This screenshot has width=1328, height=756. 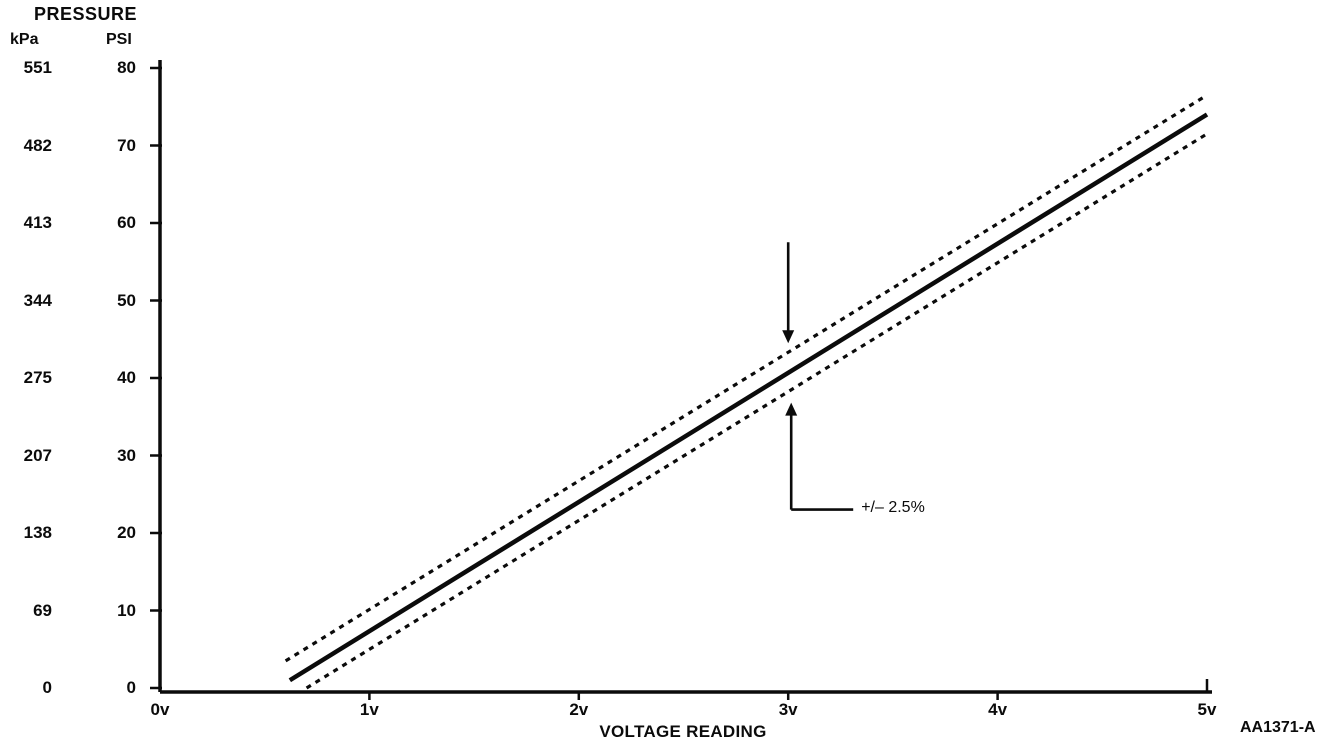 I want to click on x-tick-label: 0v, so click(x=160, y=709).